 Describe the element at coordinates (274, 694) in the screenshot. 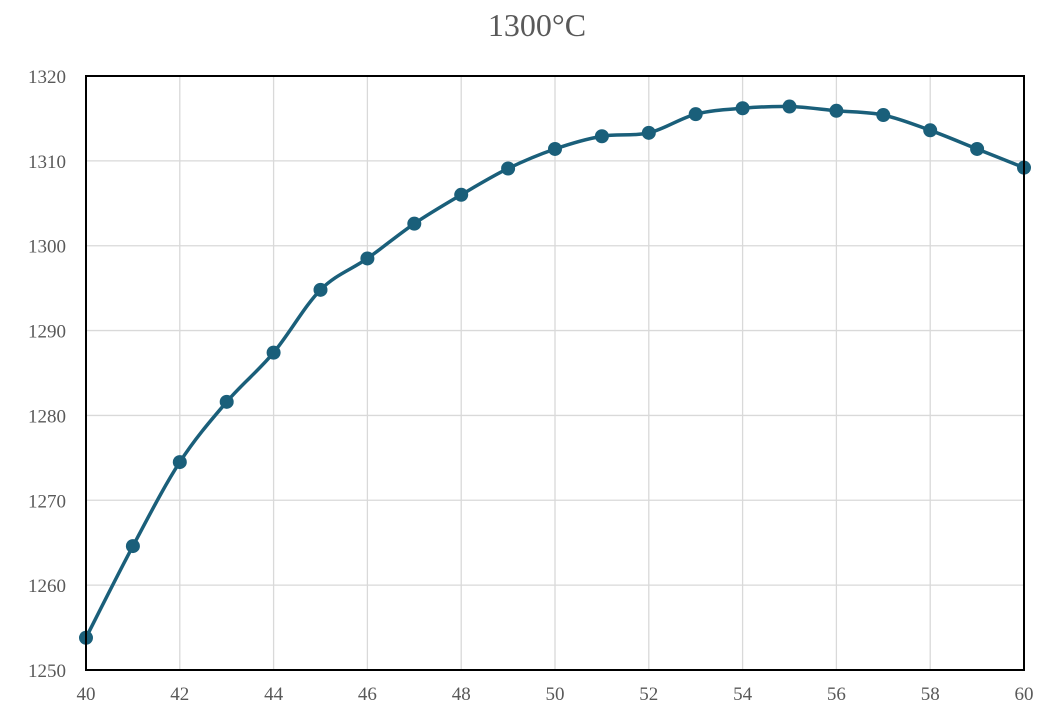

I see `x-tick-label: 44` at that location.